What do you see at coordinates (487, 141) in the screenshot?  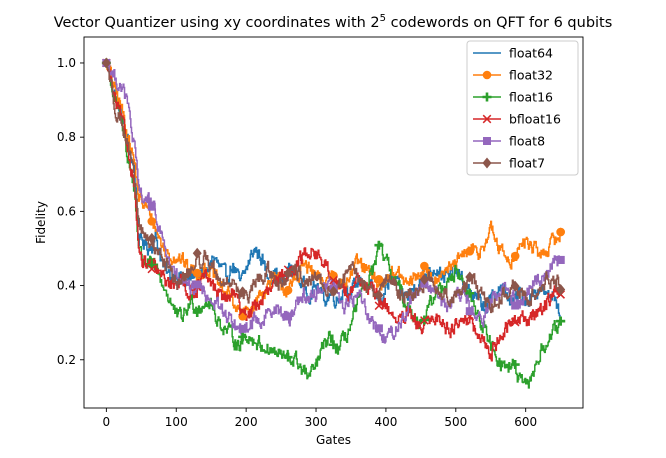 I see `legend-marker-float8` at bounding box center [487, 141].